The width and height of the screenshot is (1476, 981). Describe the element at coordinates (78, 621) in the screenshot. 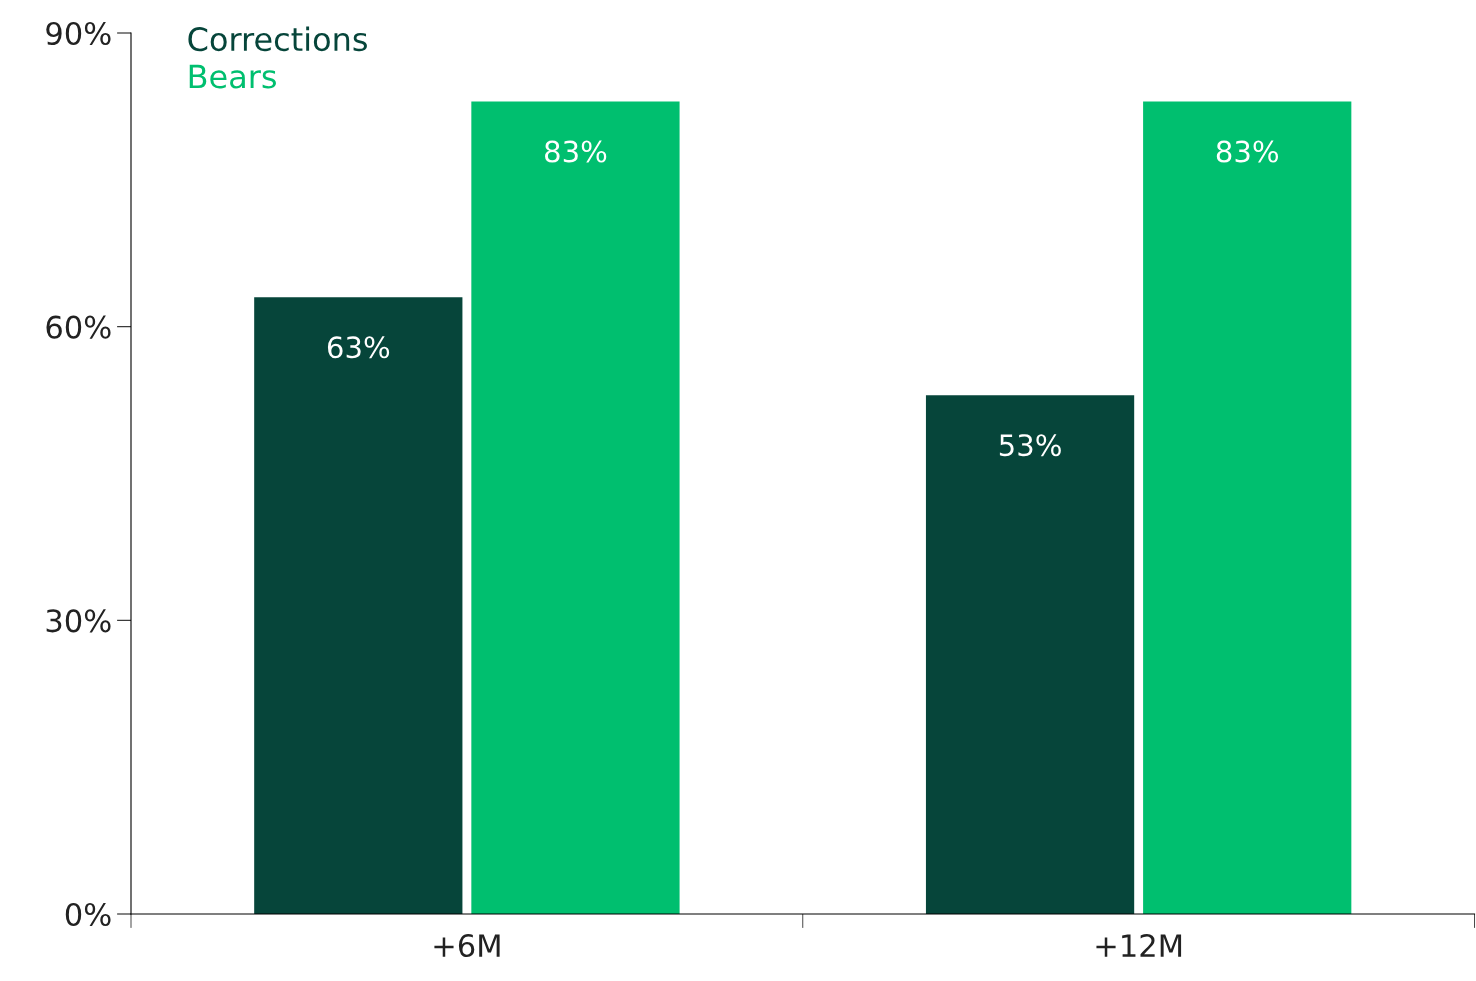

I see `y-tick-label: 30%` at that location.